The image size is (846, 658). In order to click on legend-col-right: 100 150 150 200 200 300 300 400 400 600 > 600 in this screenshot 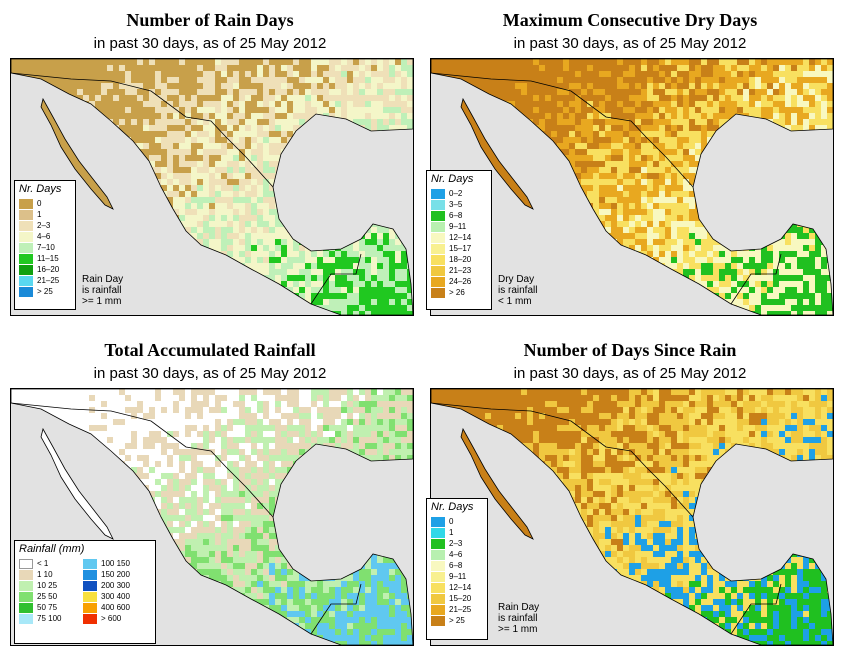, I will do `click(111, 591)`.